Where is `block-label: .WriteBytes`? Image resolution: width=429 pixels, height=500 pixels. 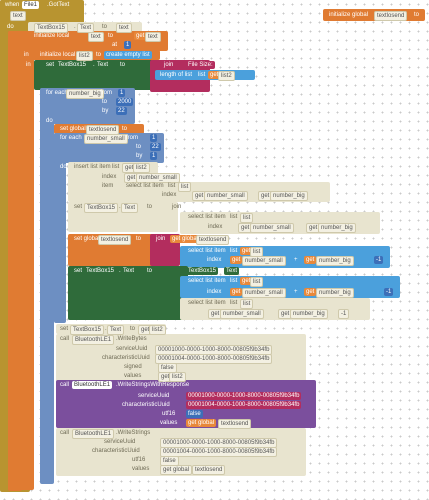 block-label: .WriteBytes is located at coordinates (131, 339).